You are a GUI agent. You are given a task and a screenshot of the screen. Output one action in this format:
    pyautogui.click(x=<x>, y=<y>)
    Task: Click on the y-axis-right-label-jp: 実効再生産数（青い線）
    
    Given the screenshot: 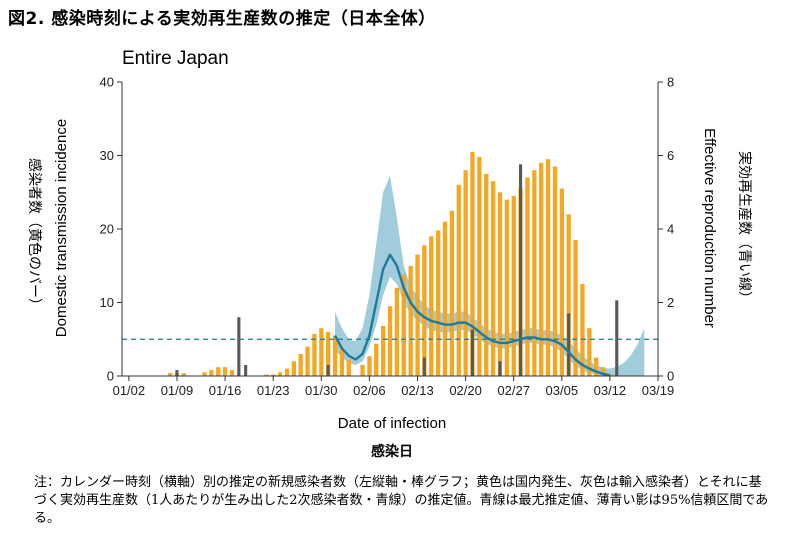 What is the action you would take?
    pyautogui.click(x=744, y=228)
    